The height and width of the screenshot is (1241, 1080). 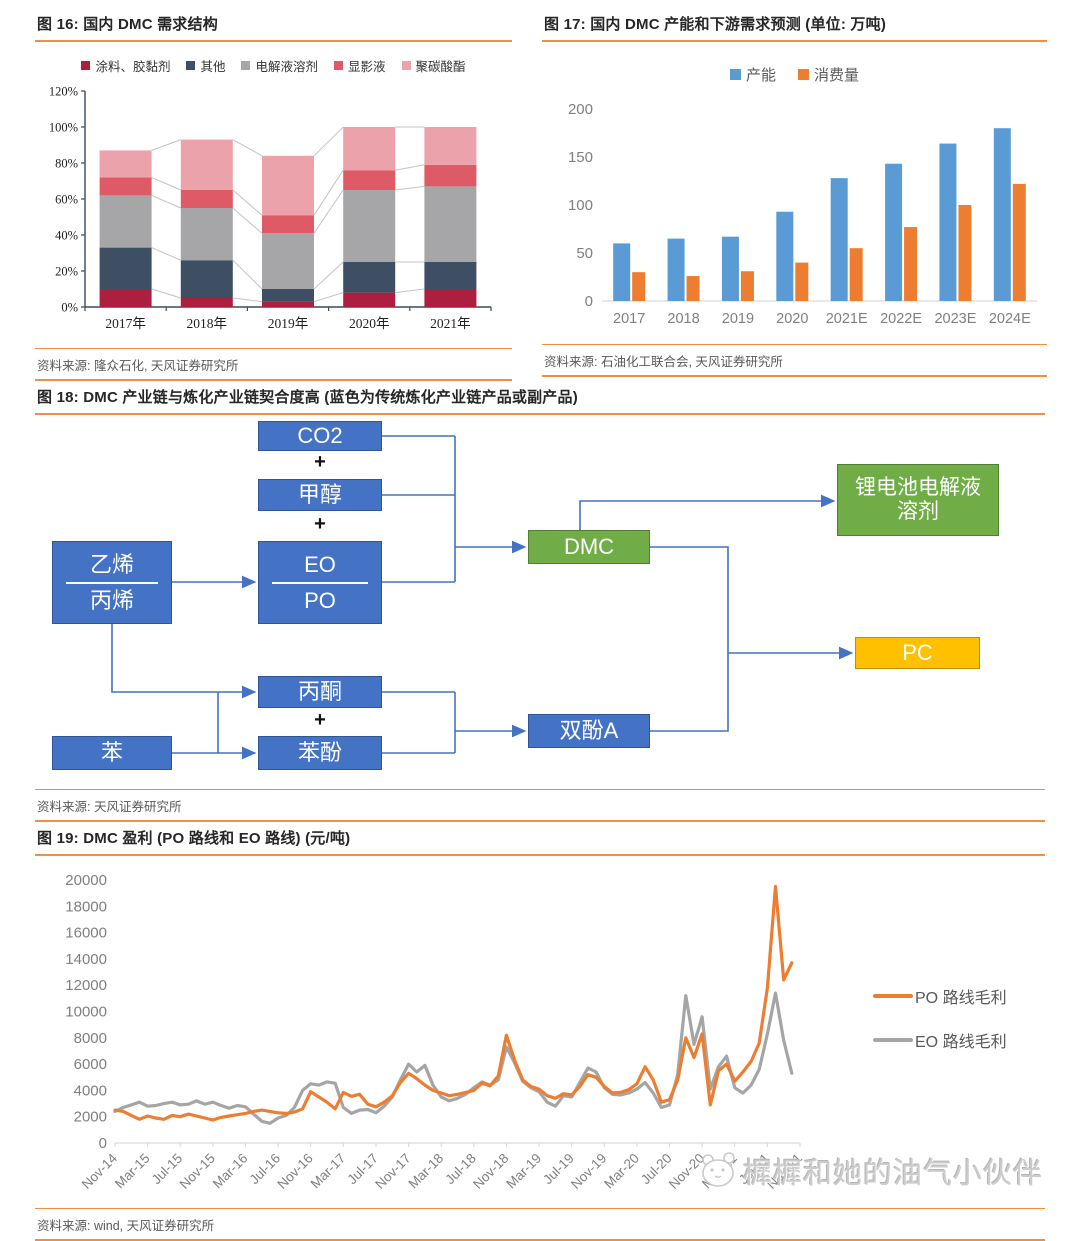 I want to click on node-benzene-label: 苯, so click(x=111, y=753).